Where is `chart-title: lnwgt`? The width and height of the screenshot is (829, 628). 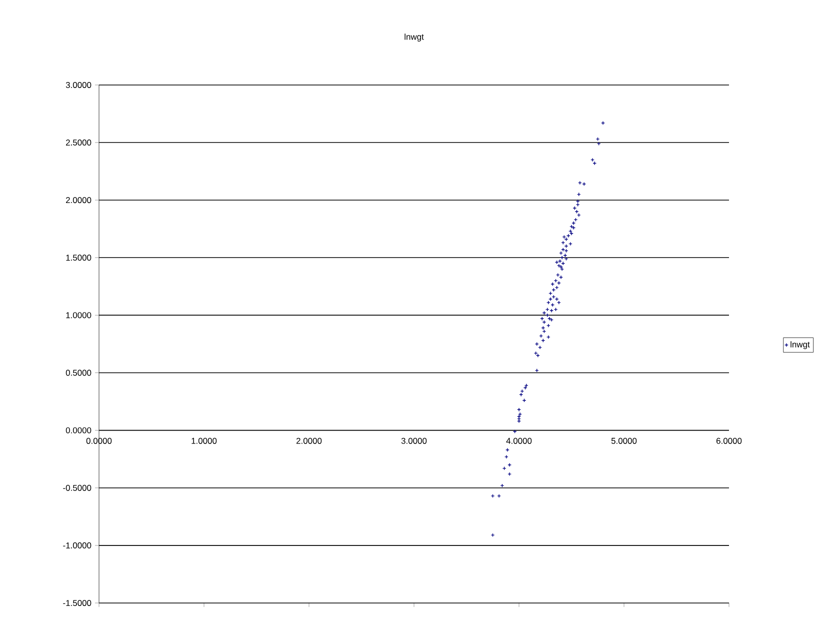 chart-title: lnwgt is located at coordinates (414, 38).